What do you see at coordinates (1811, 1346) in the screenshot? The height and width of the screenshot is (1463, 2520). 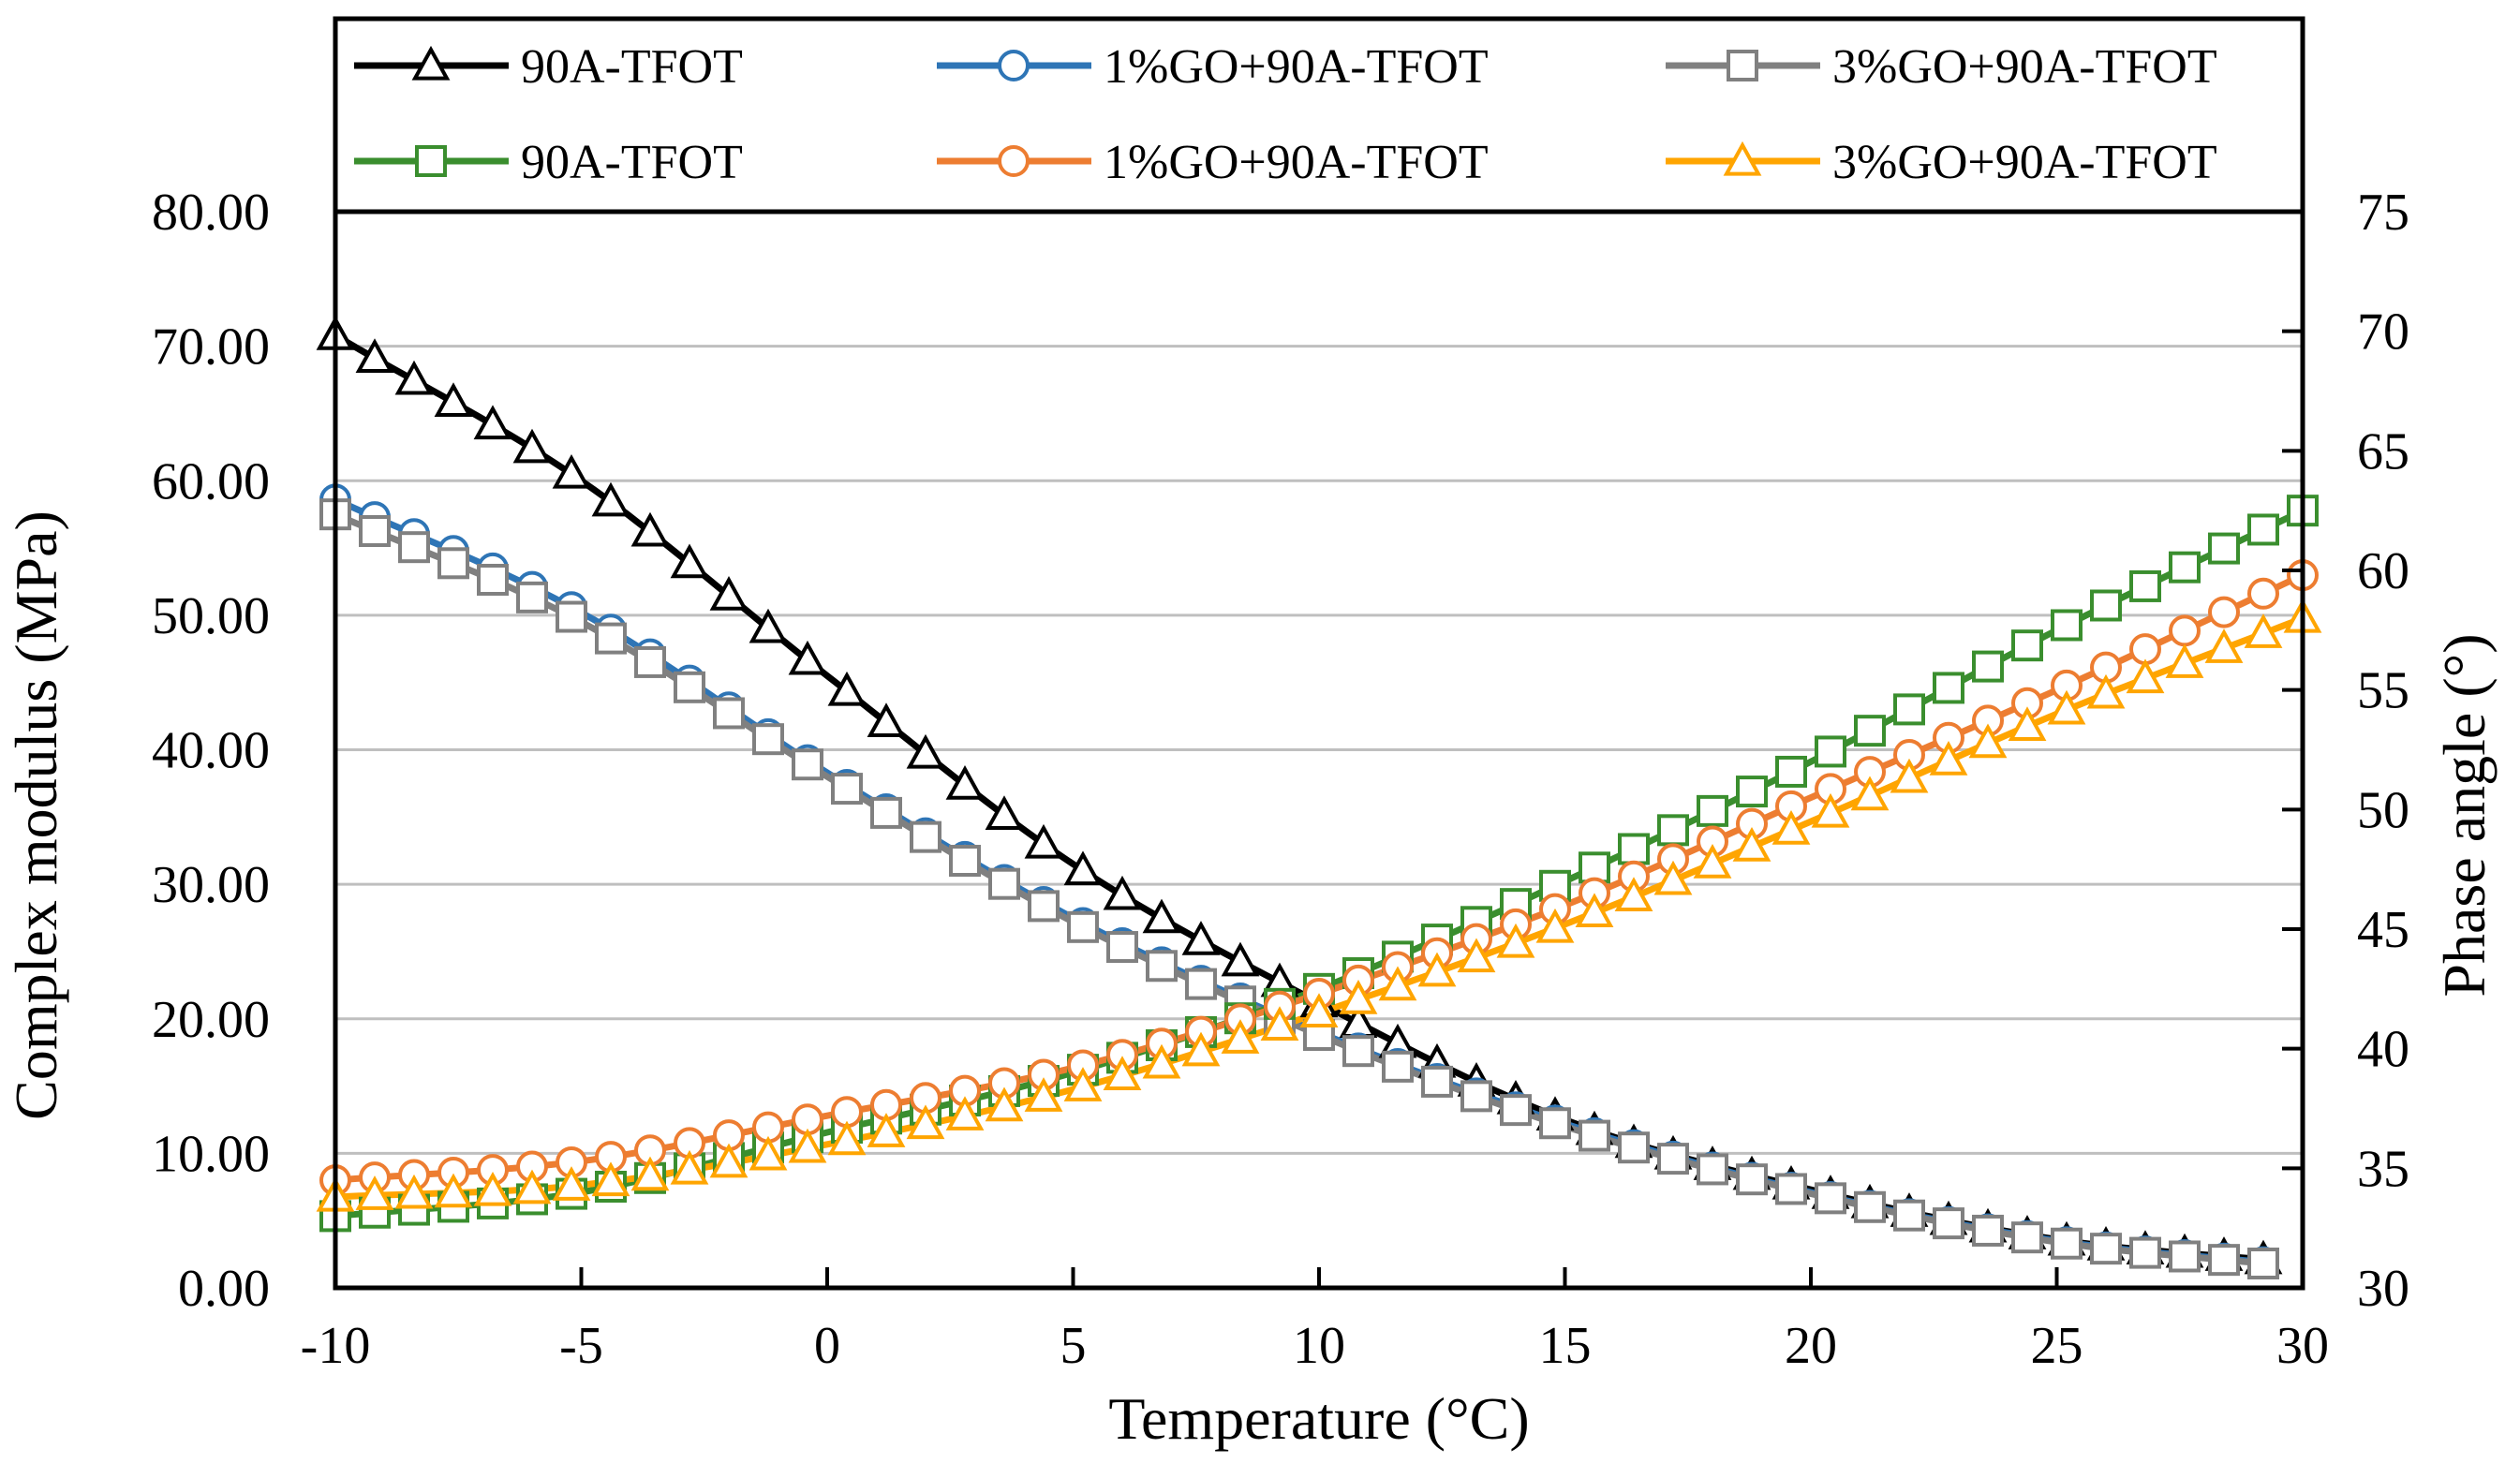 I see `x-tick-label: 20` at bounding box center [1811, 1346].